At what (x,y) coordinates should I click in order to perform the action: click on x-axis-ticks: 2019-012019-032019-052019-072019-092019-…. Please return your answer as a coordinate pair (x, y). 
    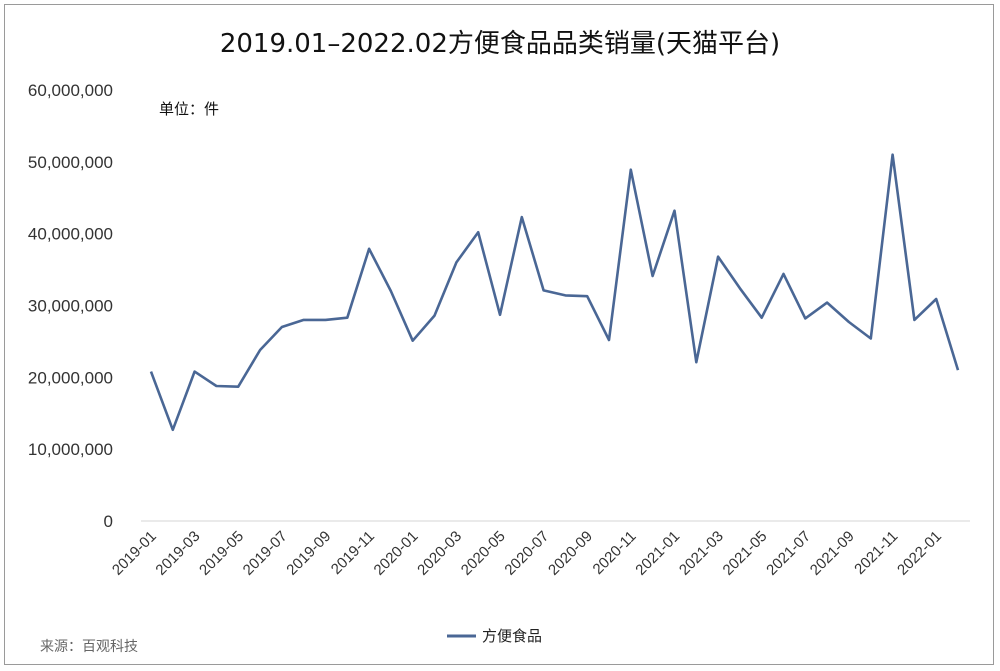
    Looking at the image, I should click on (527, 553).